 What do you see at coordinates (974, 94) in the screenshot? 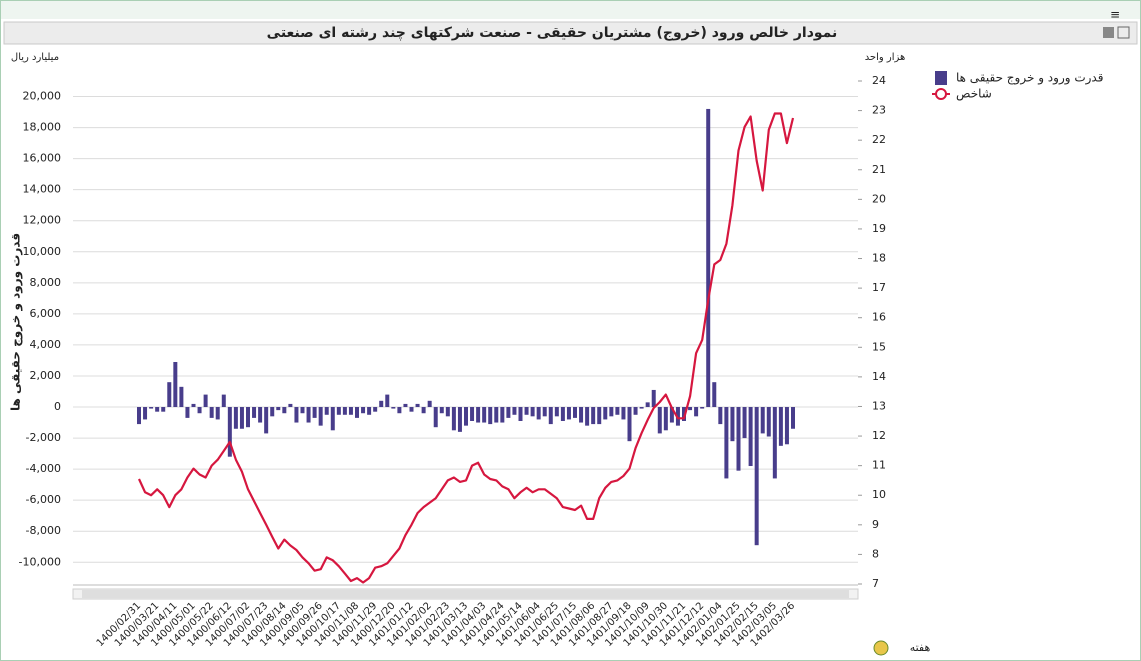
I see `legend-label: شاخص` at bounding box center [974, 94].